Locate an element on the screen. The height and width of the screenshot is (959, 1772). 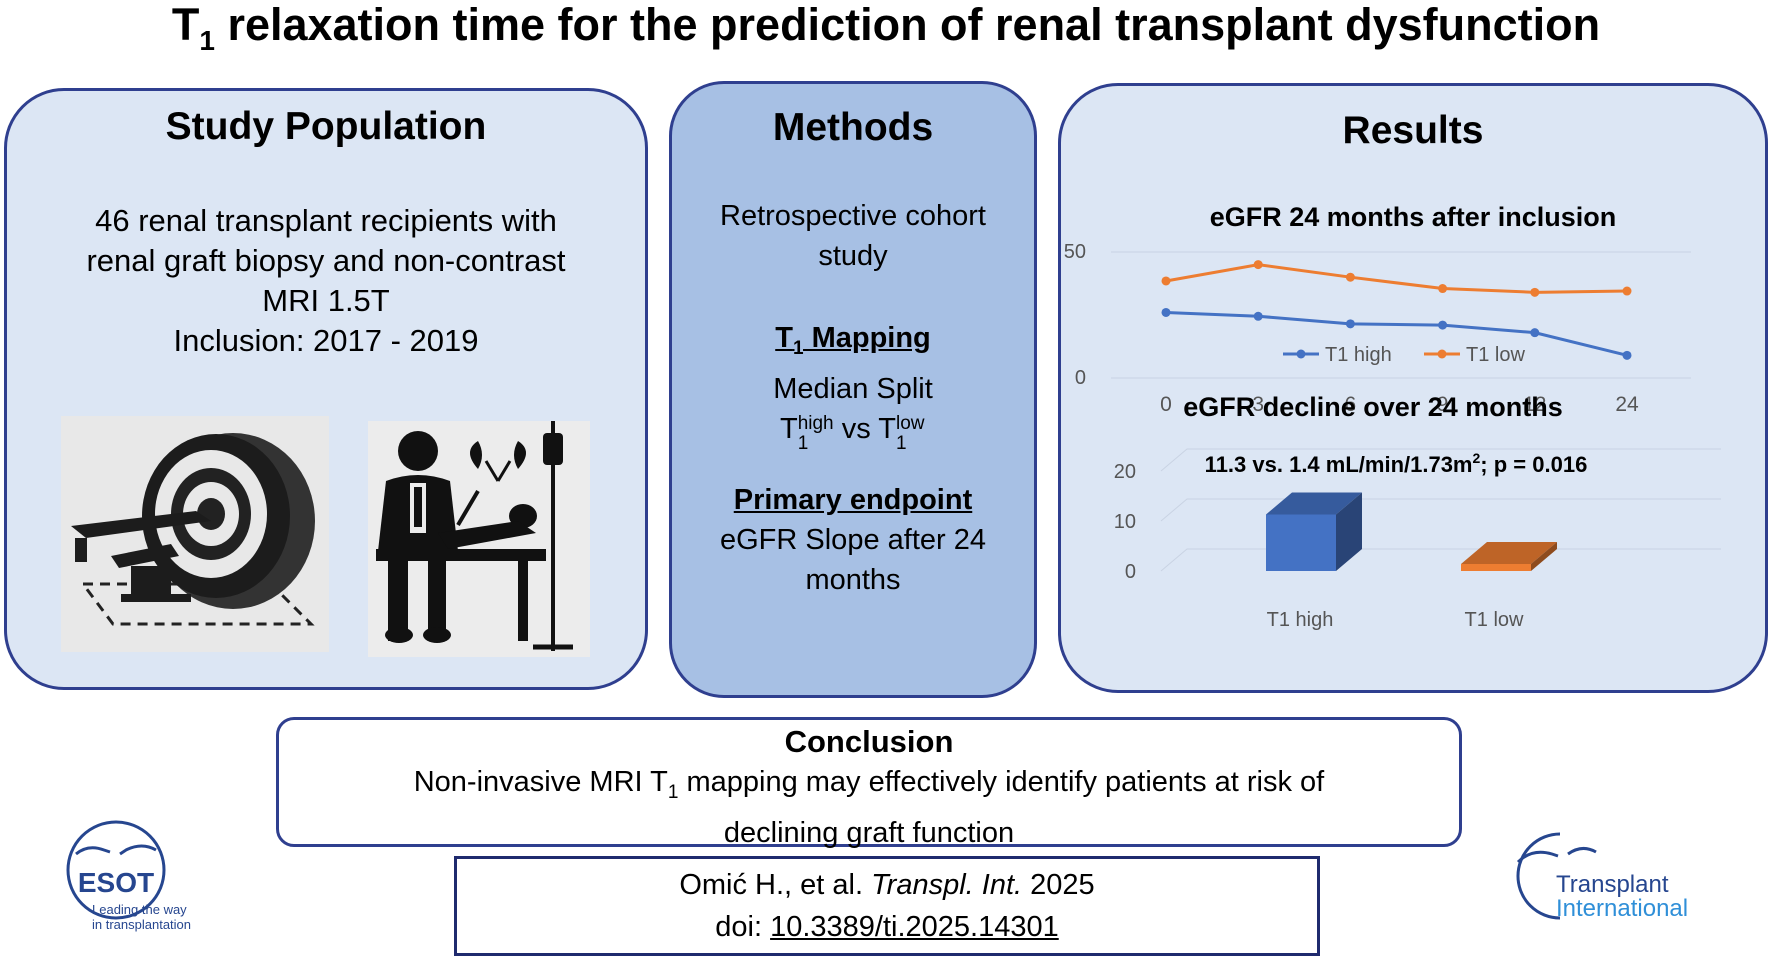
study-line-1: 46 renal transplant recipients with is located at coordinates (326, 220).